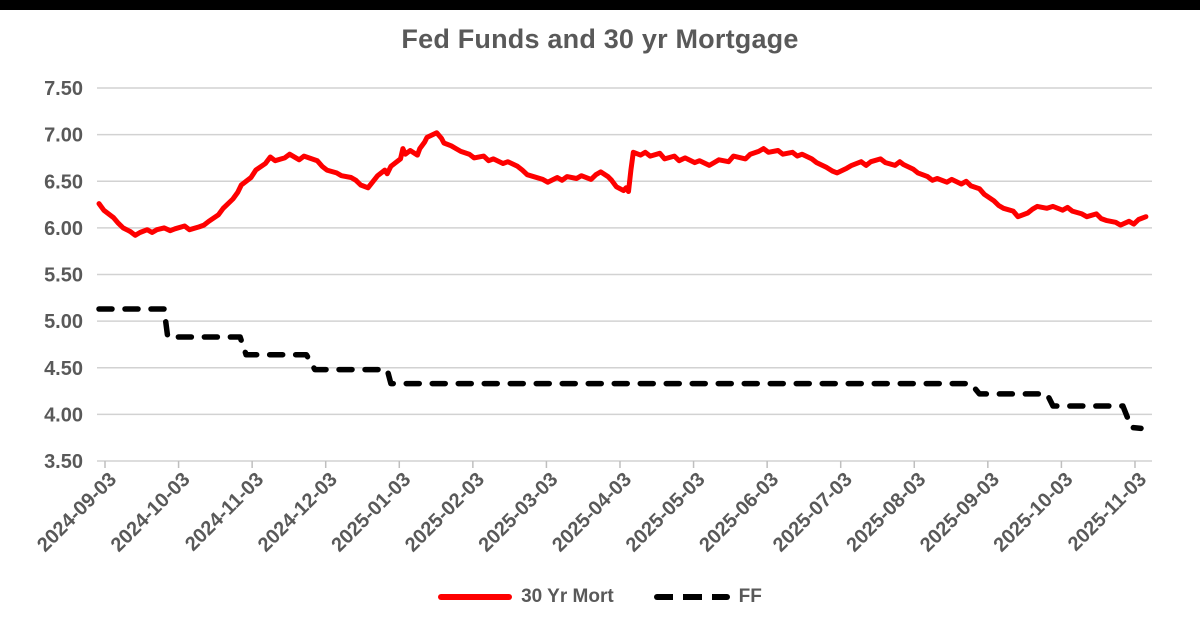  Describe the element at coordinates (63, 229) in the screenshot. I see `y-axis-tick-label: 6.00` at that location.